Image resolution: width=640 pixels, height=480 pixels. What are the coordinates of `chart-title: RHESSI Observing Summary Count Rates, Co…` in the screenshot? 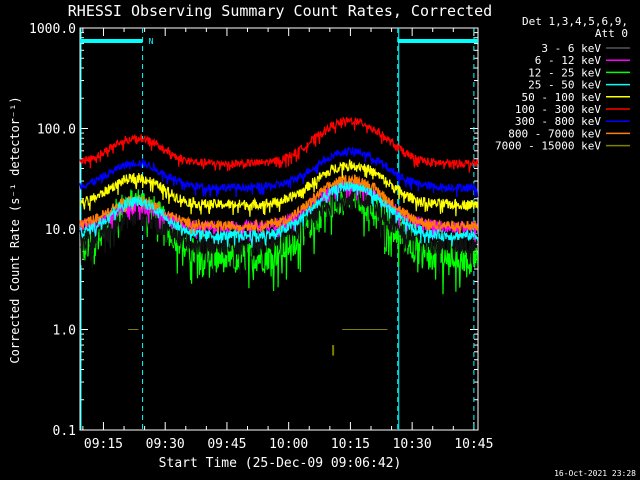 It's located at (280, 11).